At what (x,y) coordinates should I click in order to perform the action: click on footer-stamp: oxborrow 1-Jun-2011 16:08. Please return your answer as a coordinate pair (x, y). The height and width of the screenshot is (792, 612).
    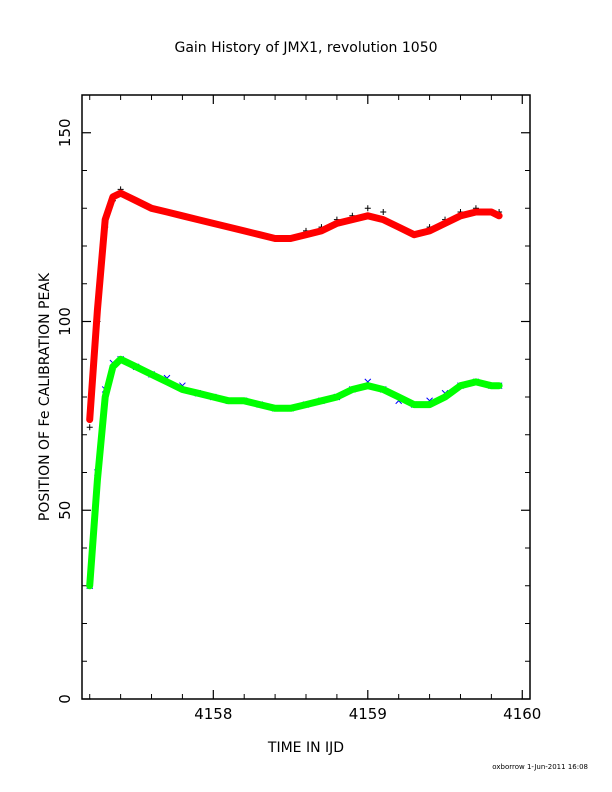
    Looking at the image, I should click on (540, 767).